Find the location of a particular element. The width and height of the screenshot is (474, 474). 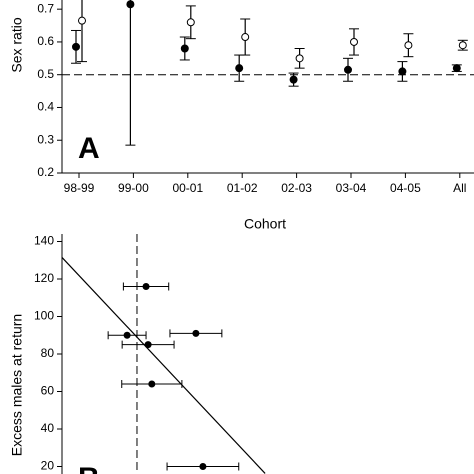

y-tick-label: 0.6 is located at coordinates (45, 41).